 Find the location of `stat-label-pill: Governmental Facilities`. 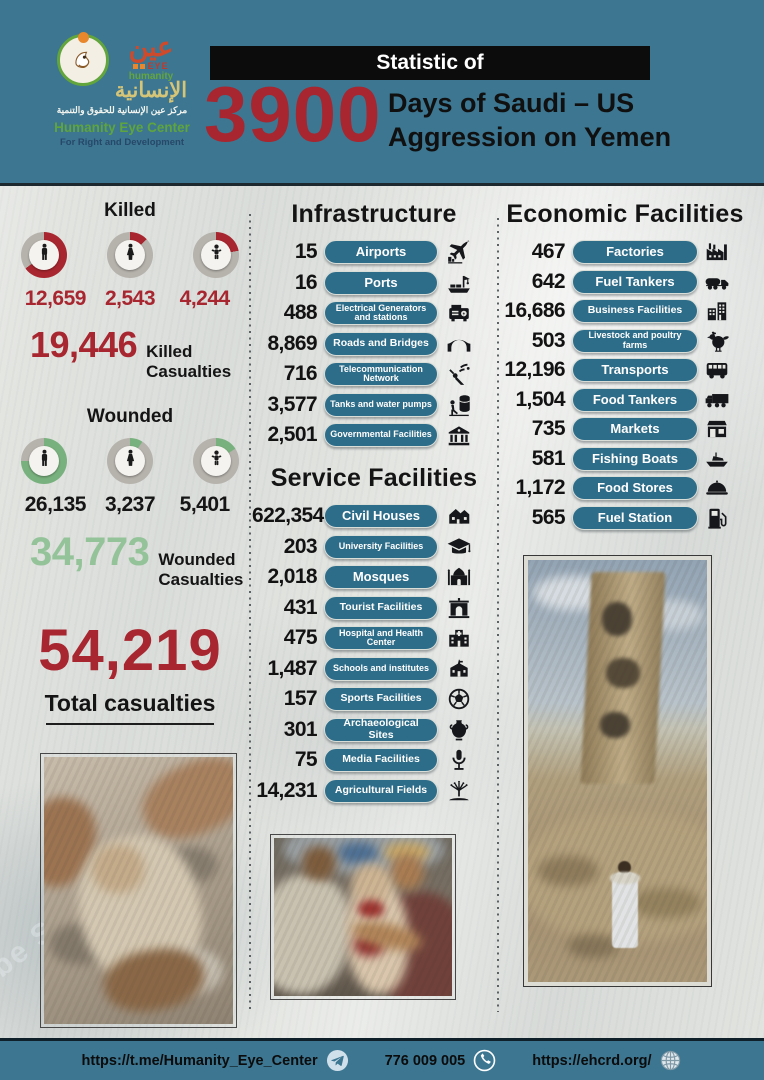

stat-label-pill: Governmental Facilities is located at coordinates (381, 435).